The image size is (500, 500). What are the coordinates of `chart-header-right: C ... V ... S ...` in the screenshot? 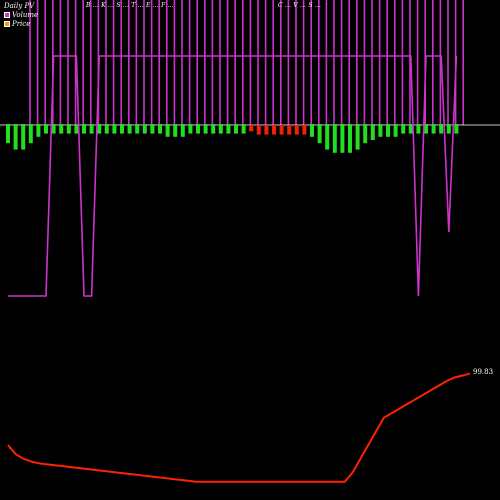 It's located at (300, 5).